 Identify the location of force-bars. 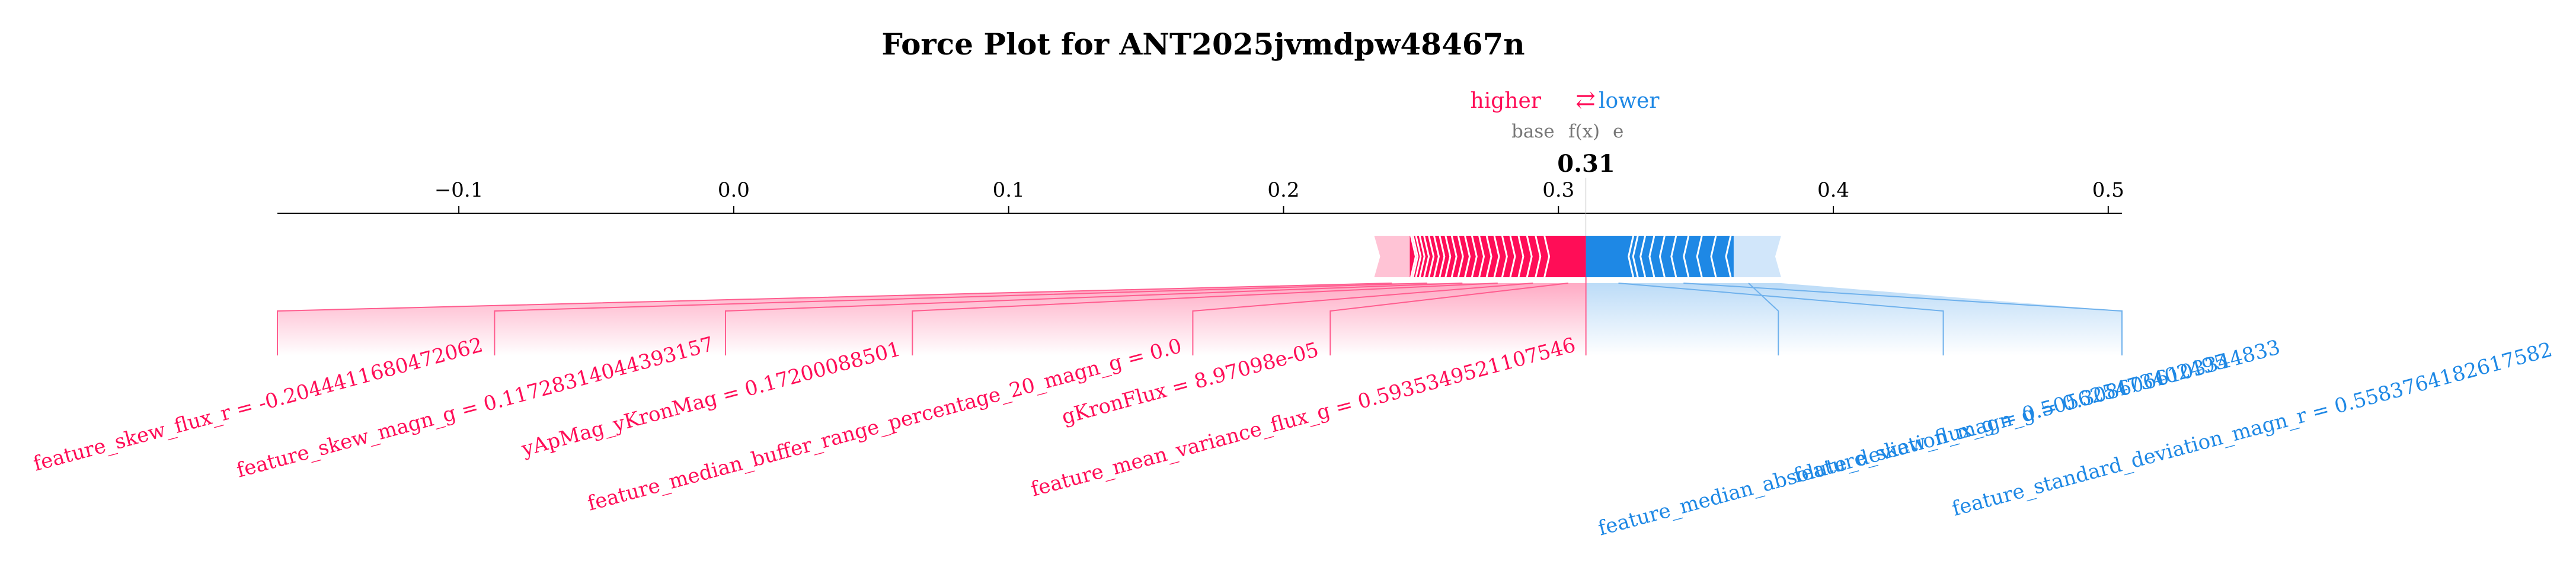
(1577, 256).